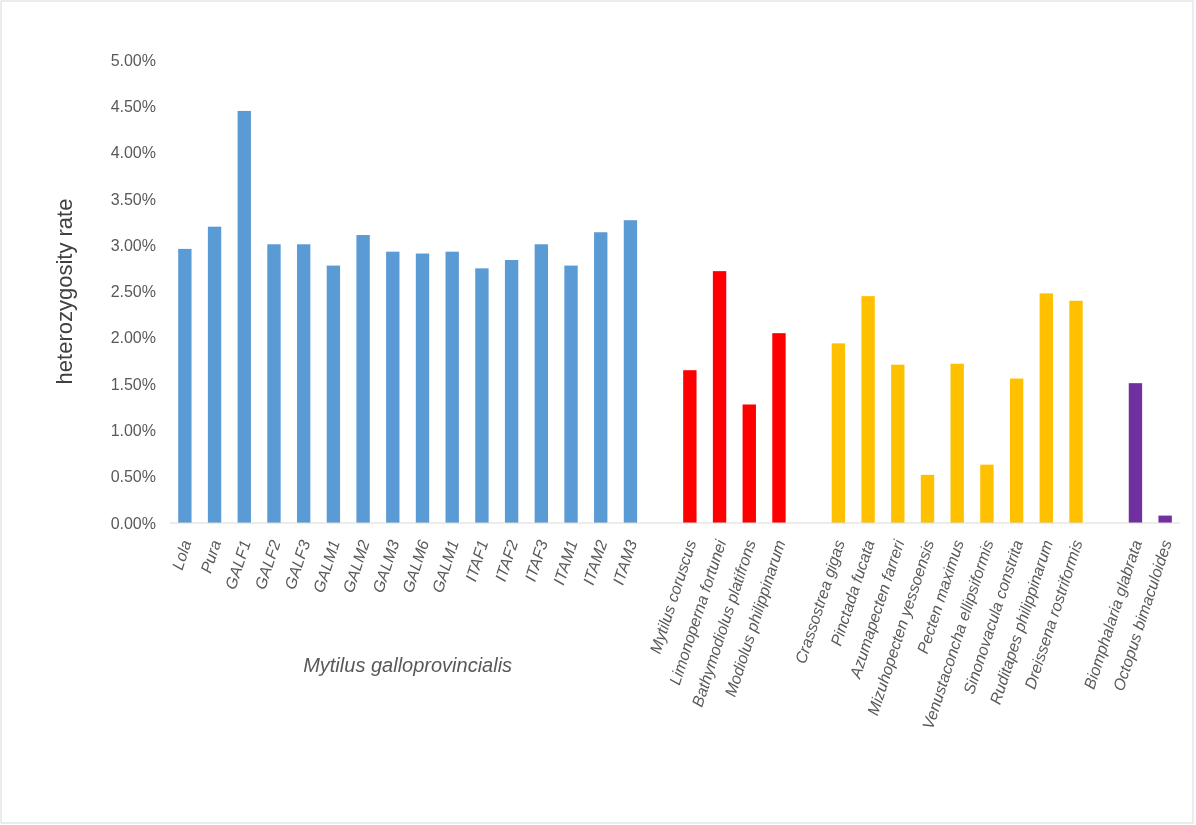 This screenshot has width=1196, height=825. Describe the element at coordinates (133, 245) in the screenshot. I see `y-tick-label: 3.00%` at that location.